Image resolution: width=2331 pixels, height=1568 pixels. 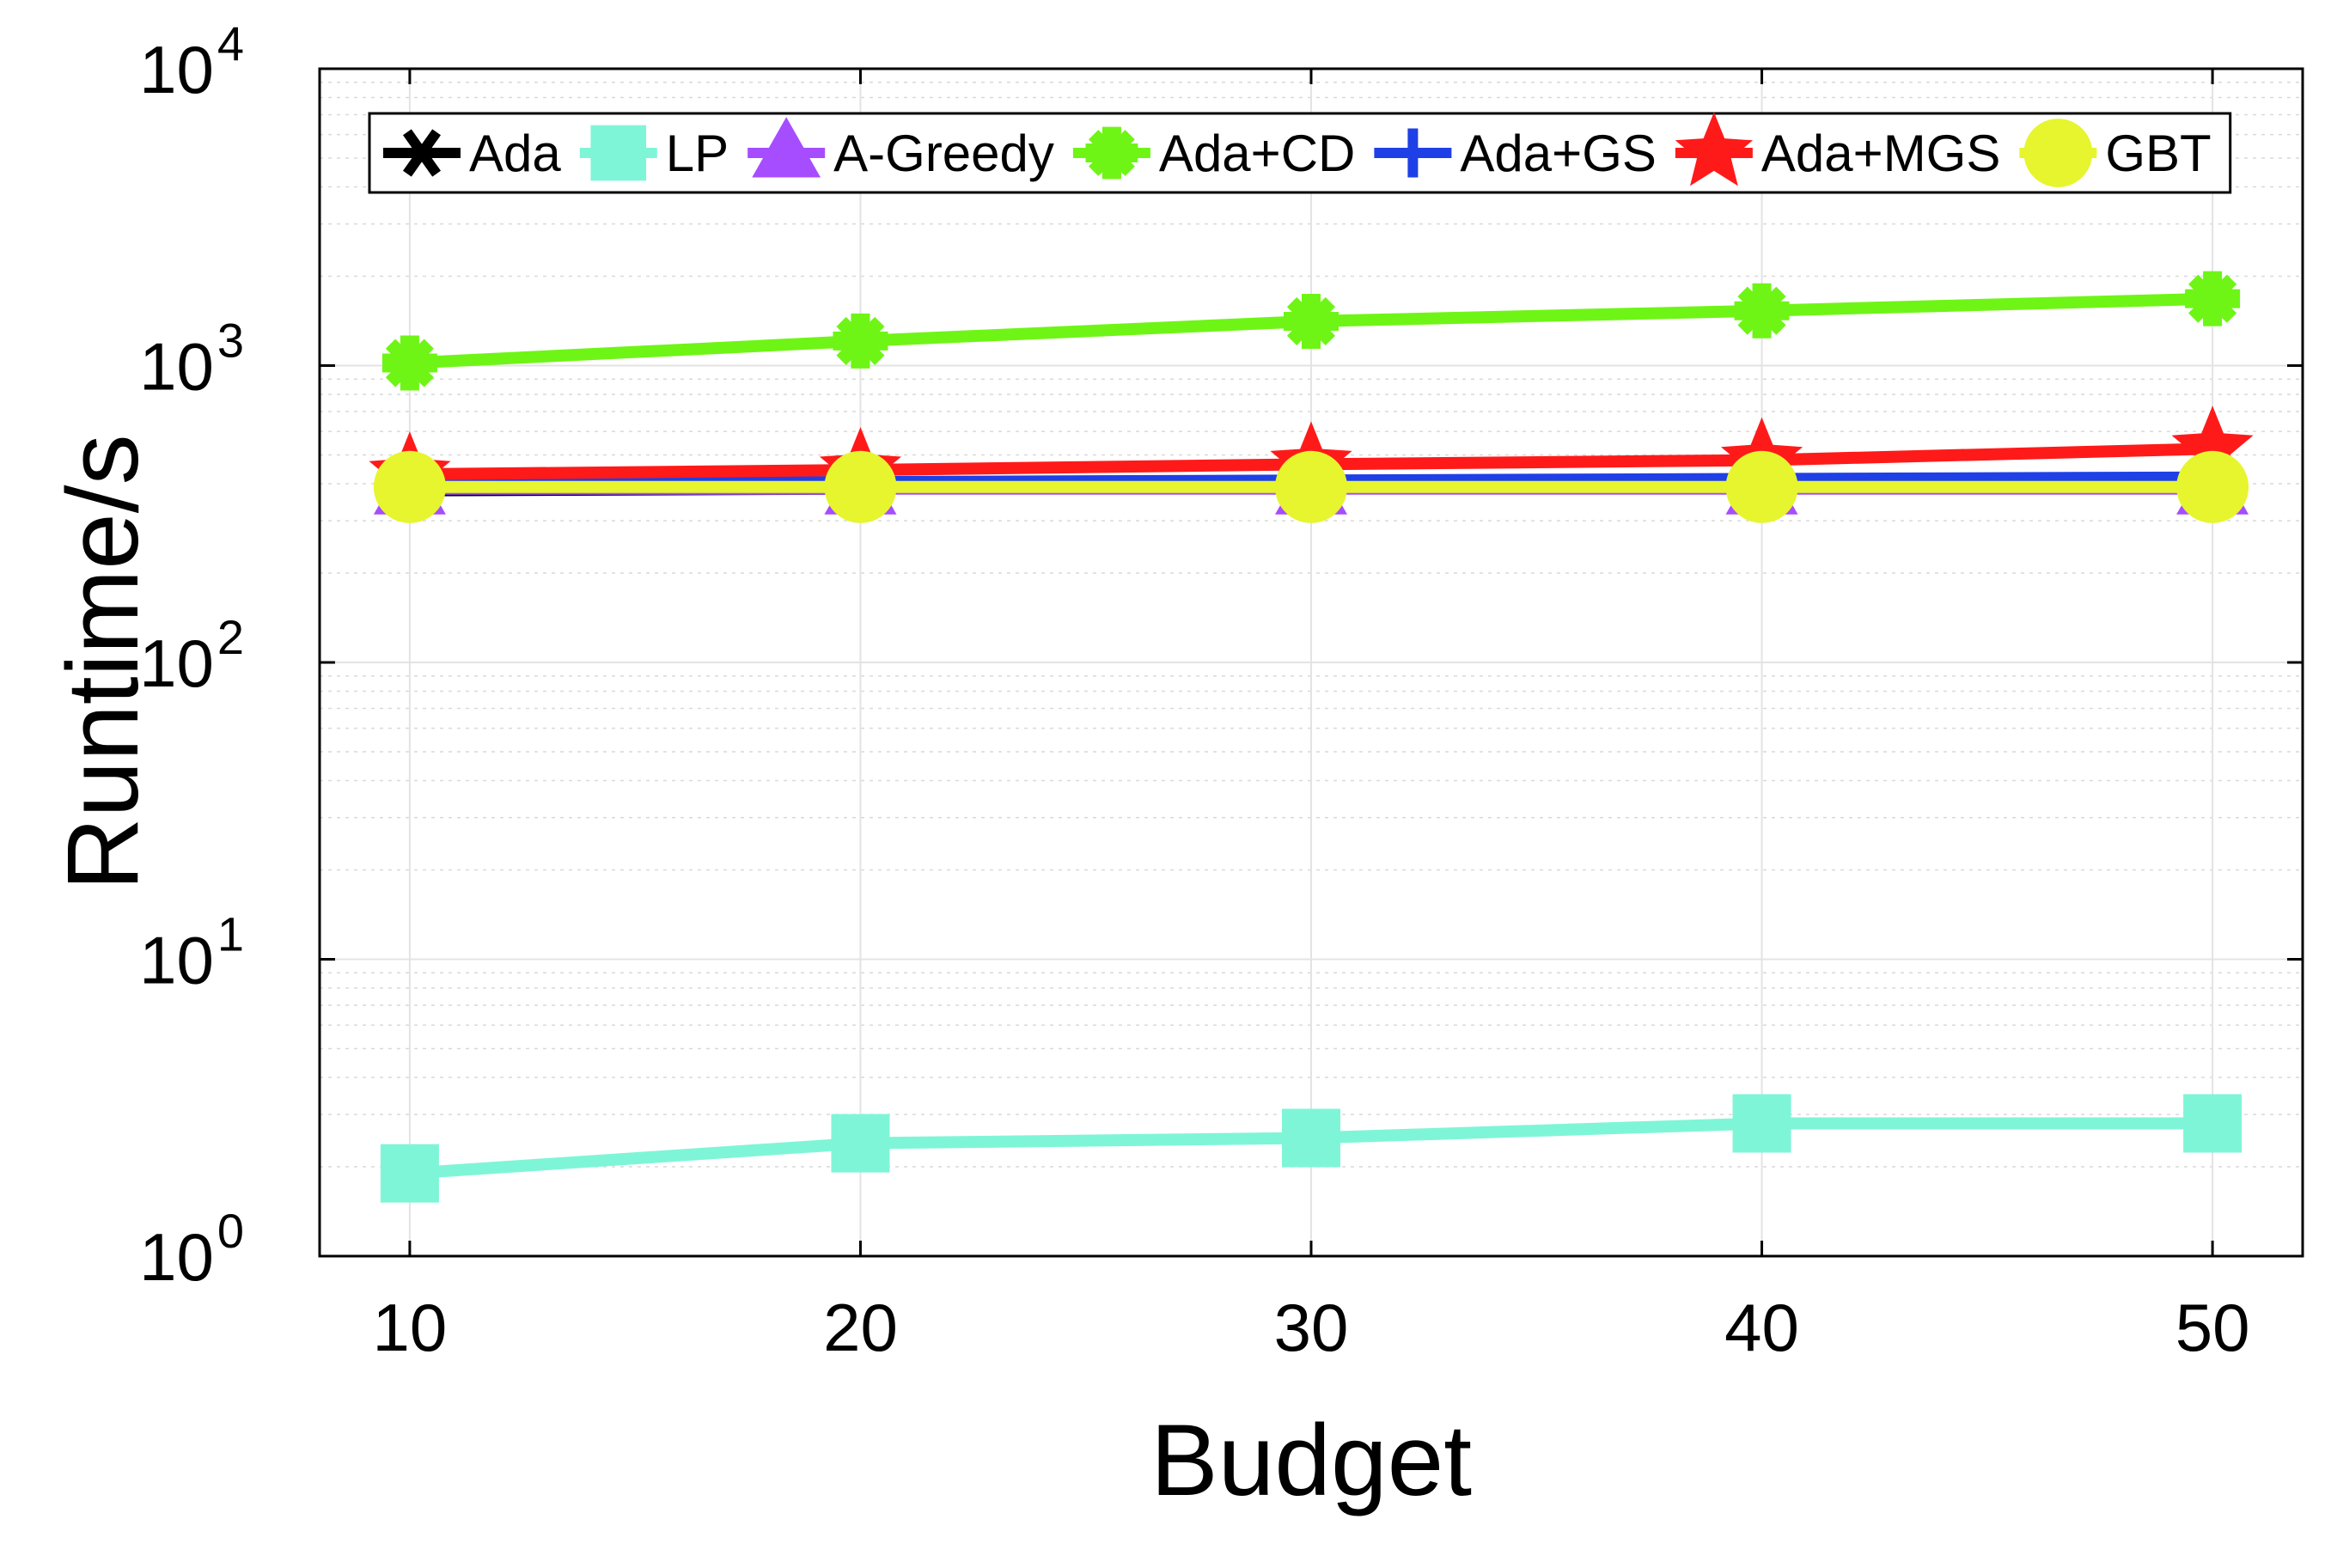 I want to click on legend-label: Ada+GS, so click(x=1558, y=153).